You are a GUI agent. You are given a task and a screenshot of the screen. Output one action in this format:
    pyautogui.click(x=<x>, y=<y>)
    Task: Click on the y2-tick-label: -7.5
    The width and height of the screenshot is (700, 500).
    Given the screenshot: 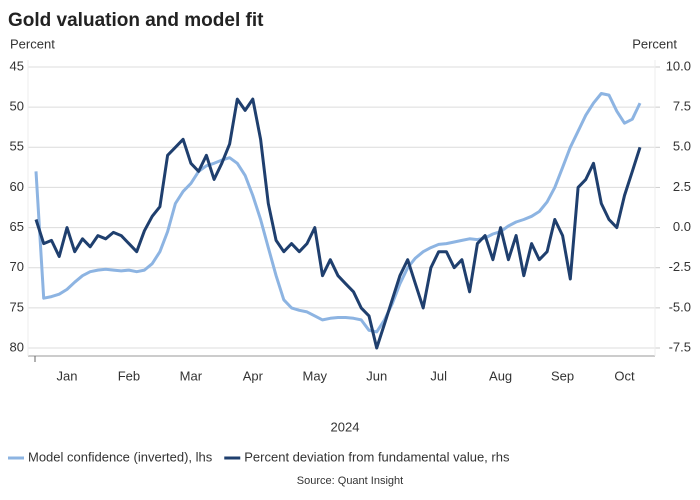 What is the action you would take?
    pyautogui.click(x=680, y=346)
    